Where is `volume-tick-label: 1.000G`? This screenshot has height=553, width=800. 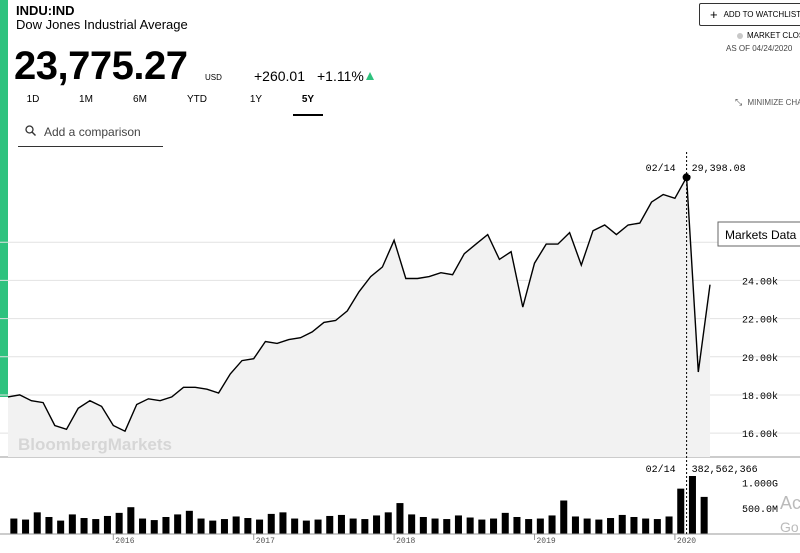
volume-tick-label: 1.000G is located at coordinates (760, 484).